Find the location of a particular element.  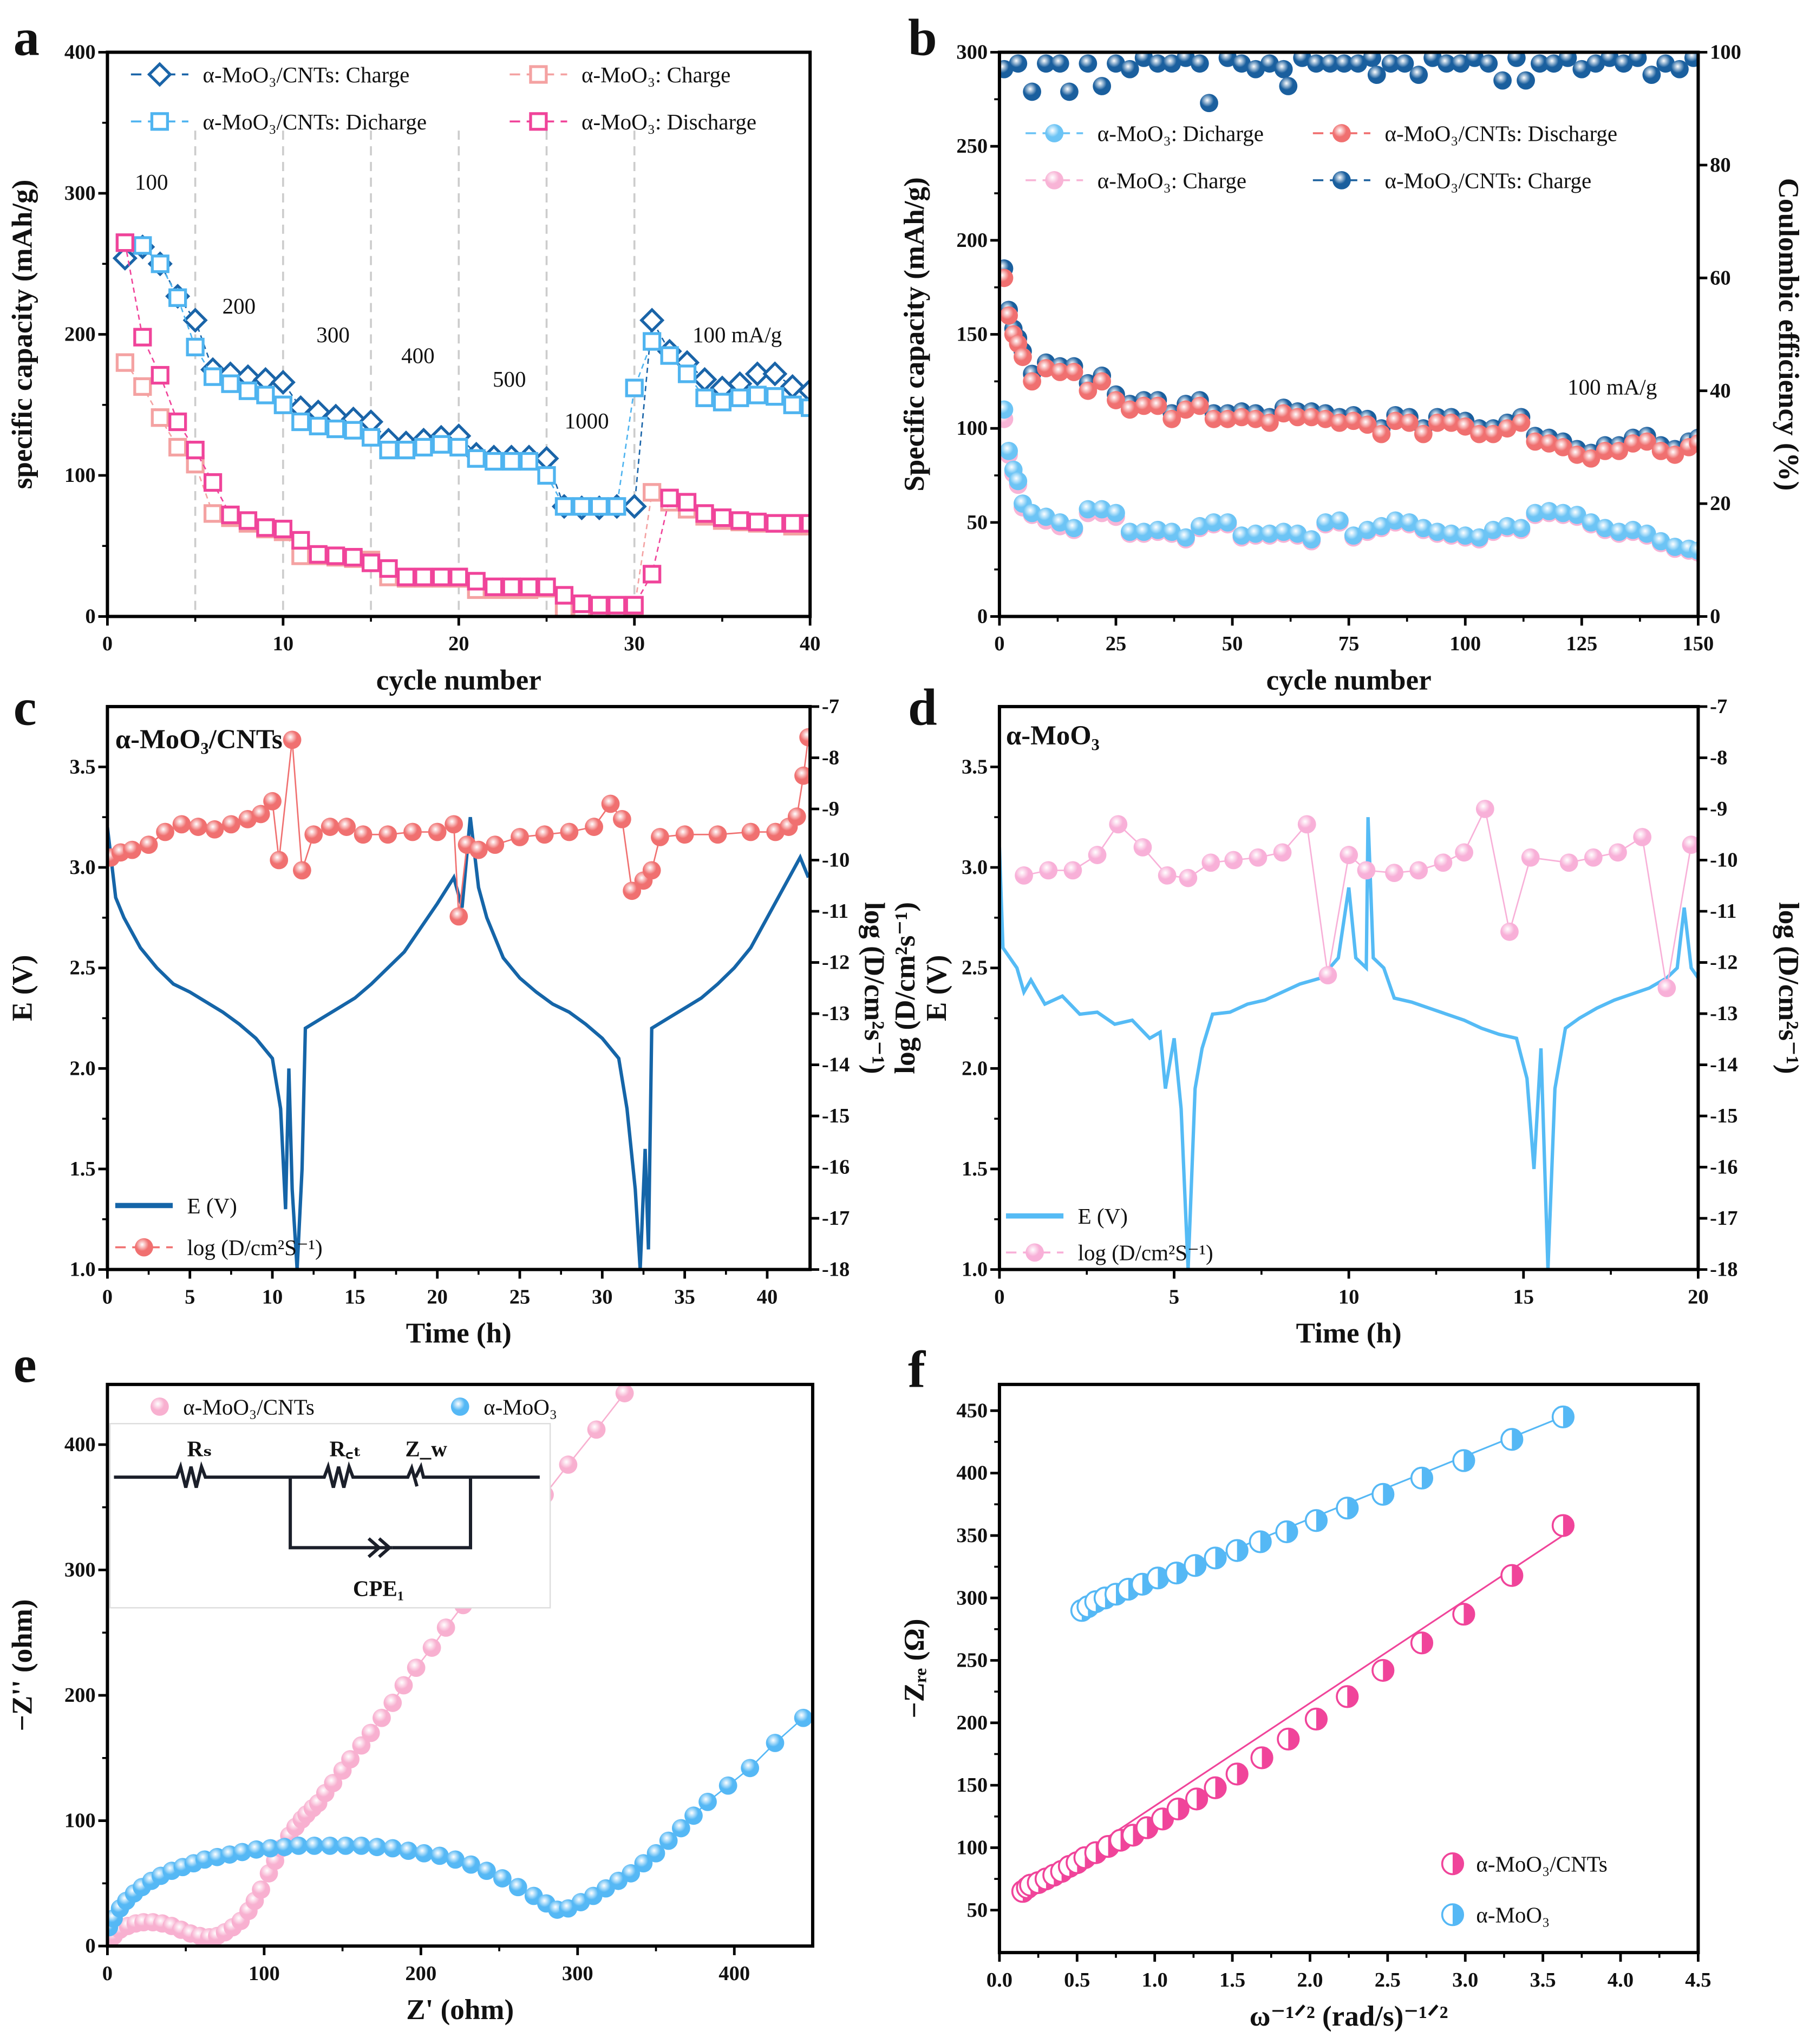

y-tick-label: 100 is located at coordinates (972, 1847).